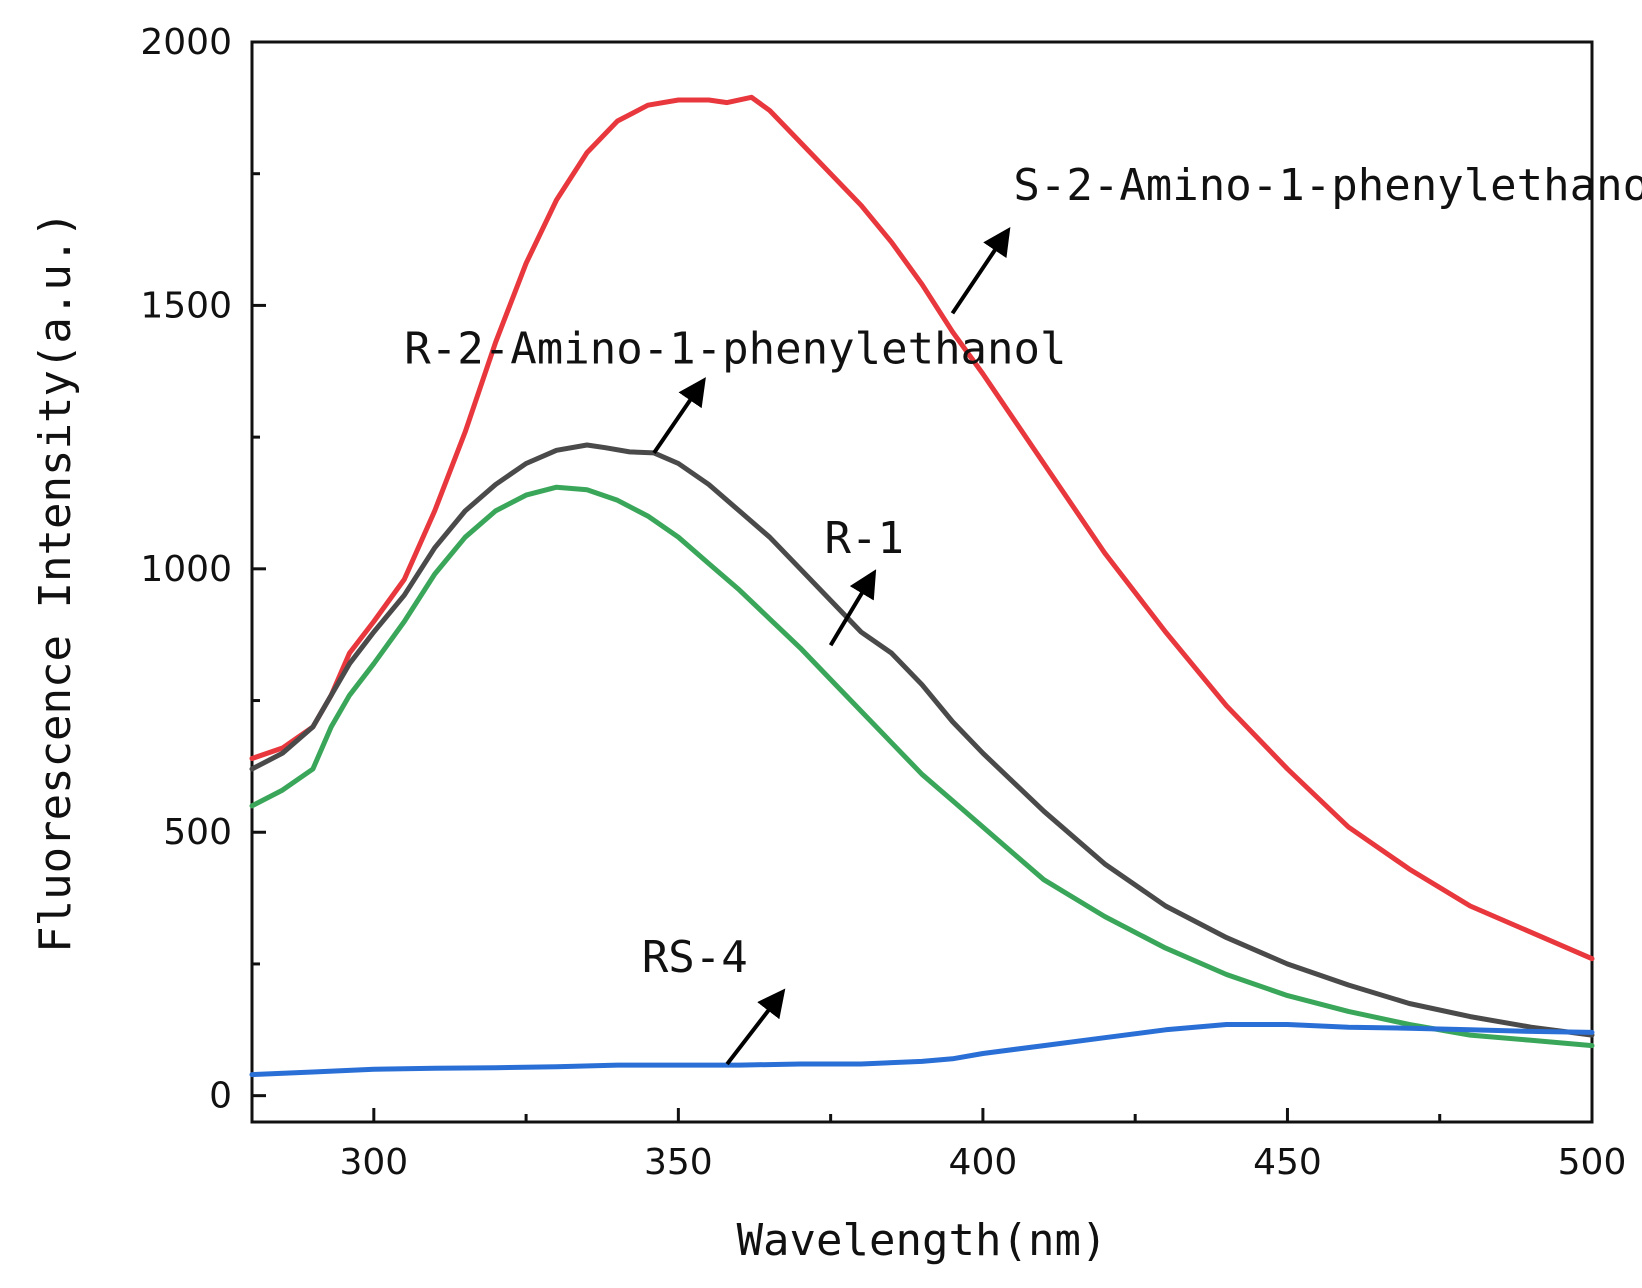 The height and width of the screenshot is (1288, 1642). I want to click on x-tick-label: 400, so click(983, 1162).